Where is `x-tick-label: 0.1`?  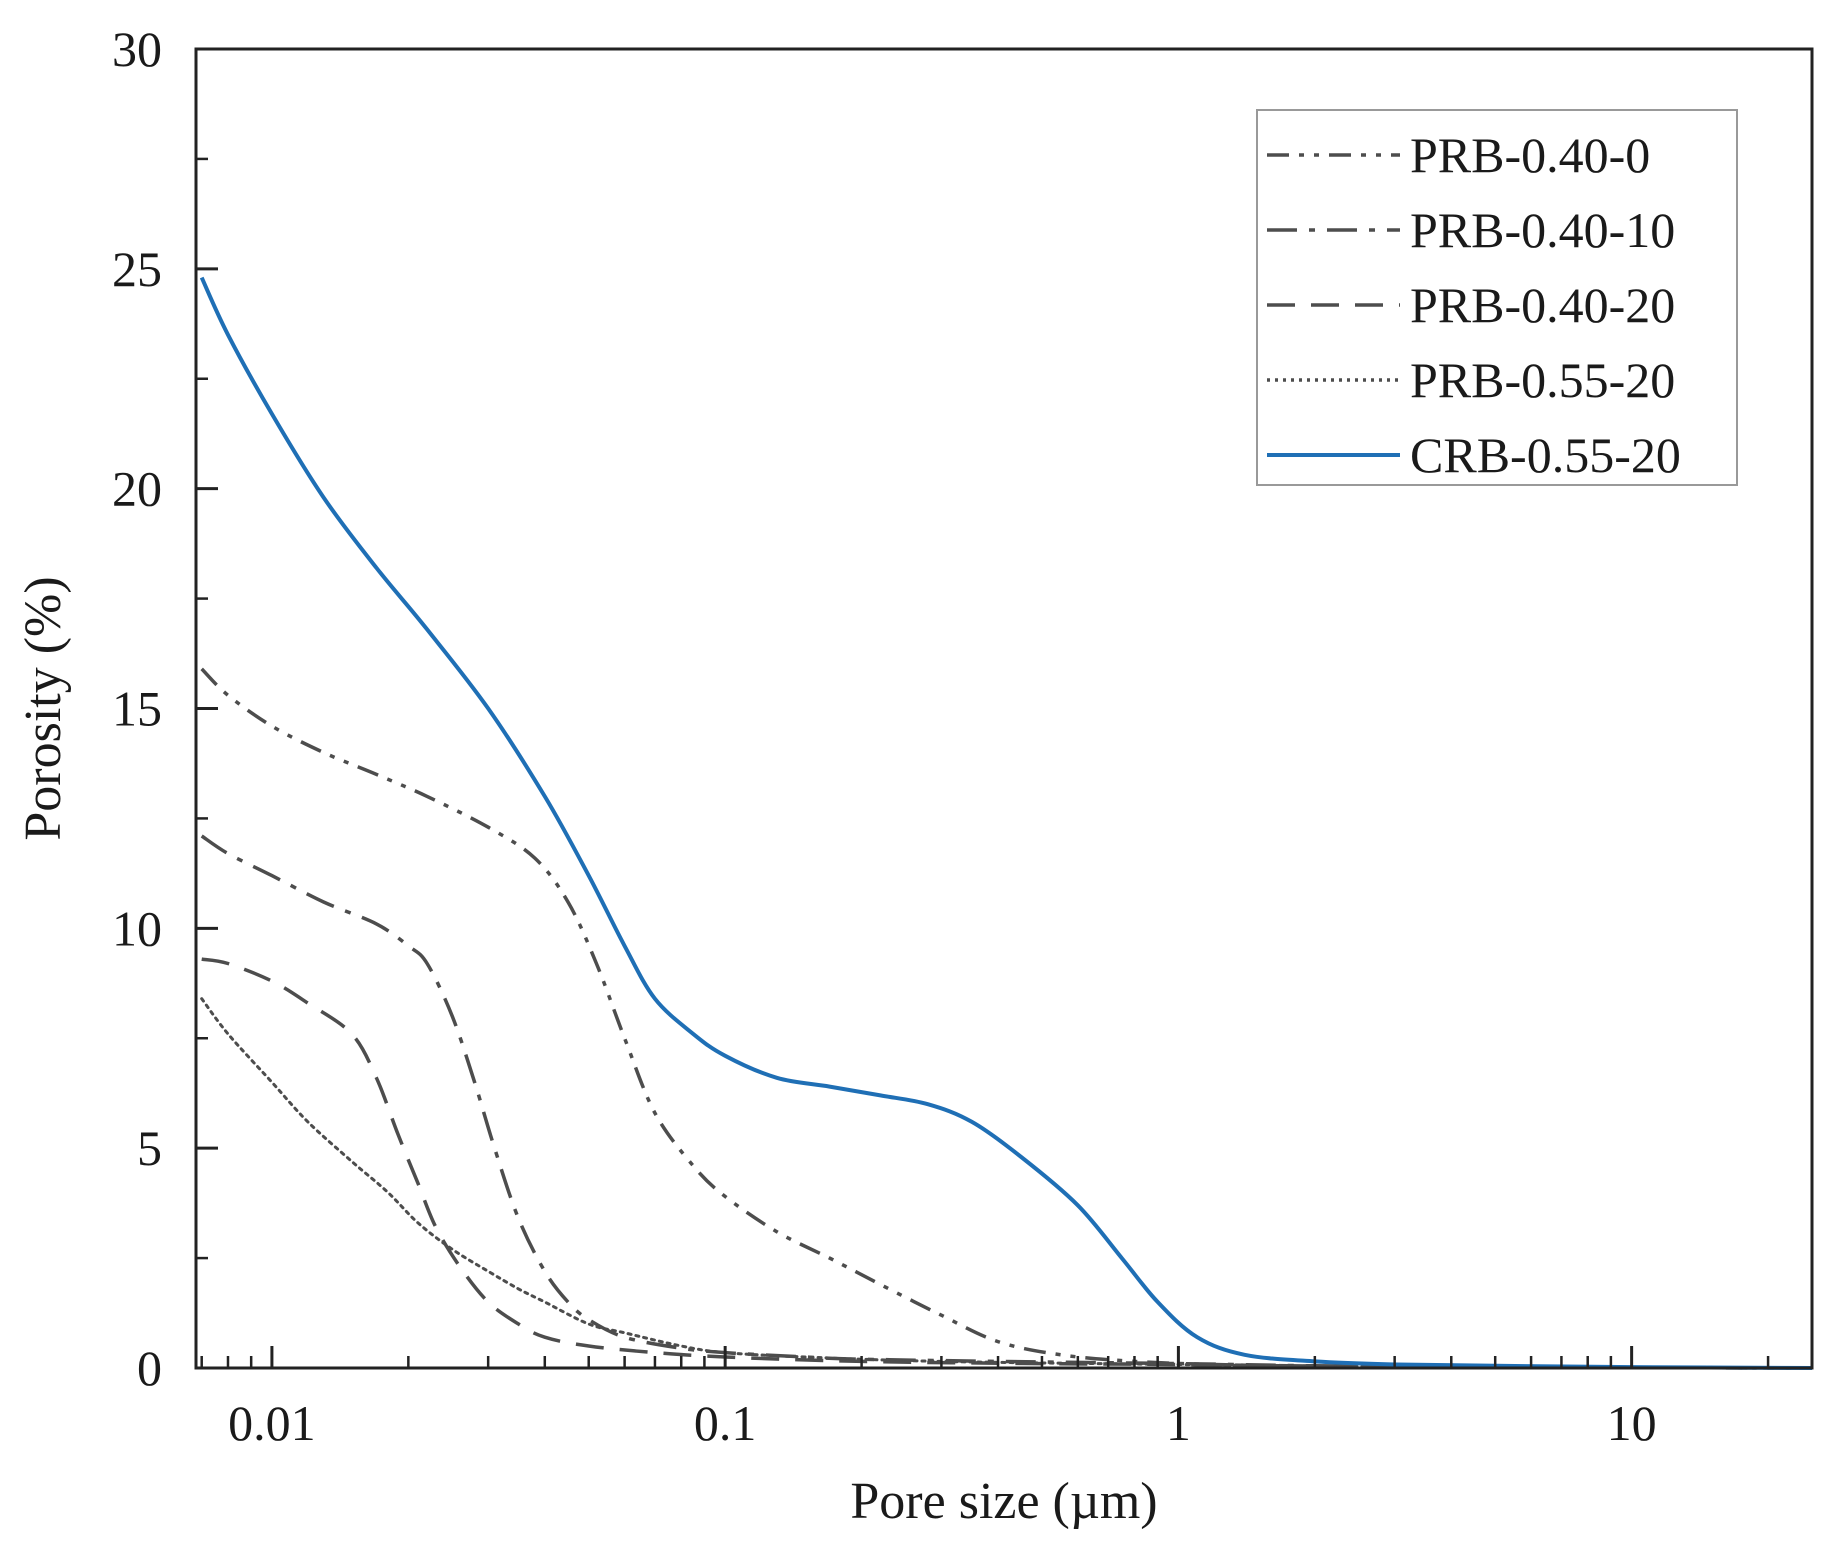 x-tick-label: 0.1 is located at coordinates (725, 1423).